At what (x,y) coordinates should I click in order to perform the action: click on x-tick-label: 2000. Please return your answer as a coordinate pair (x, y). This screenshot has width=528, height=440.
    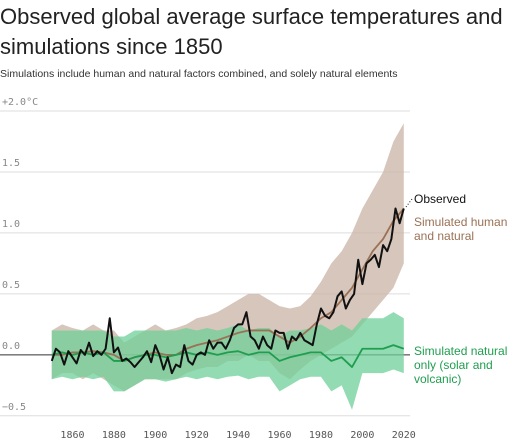
    Looking at the image, I should click on (362, 435).